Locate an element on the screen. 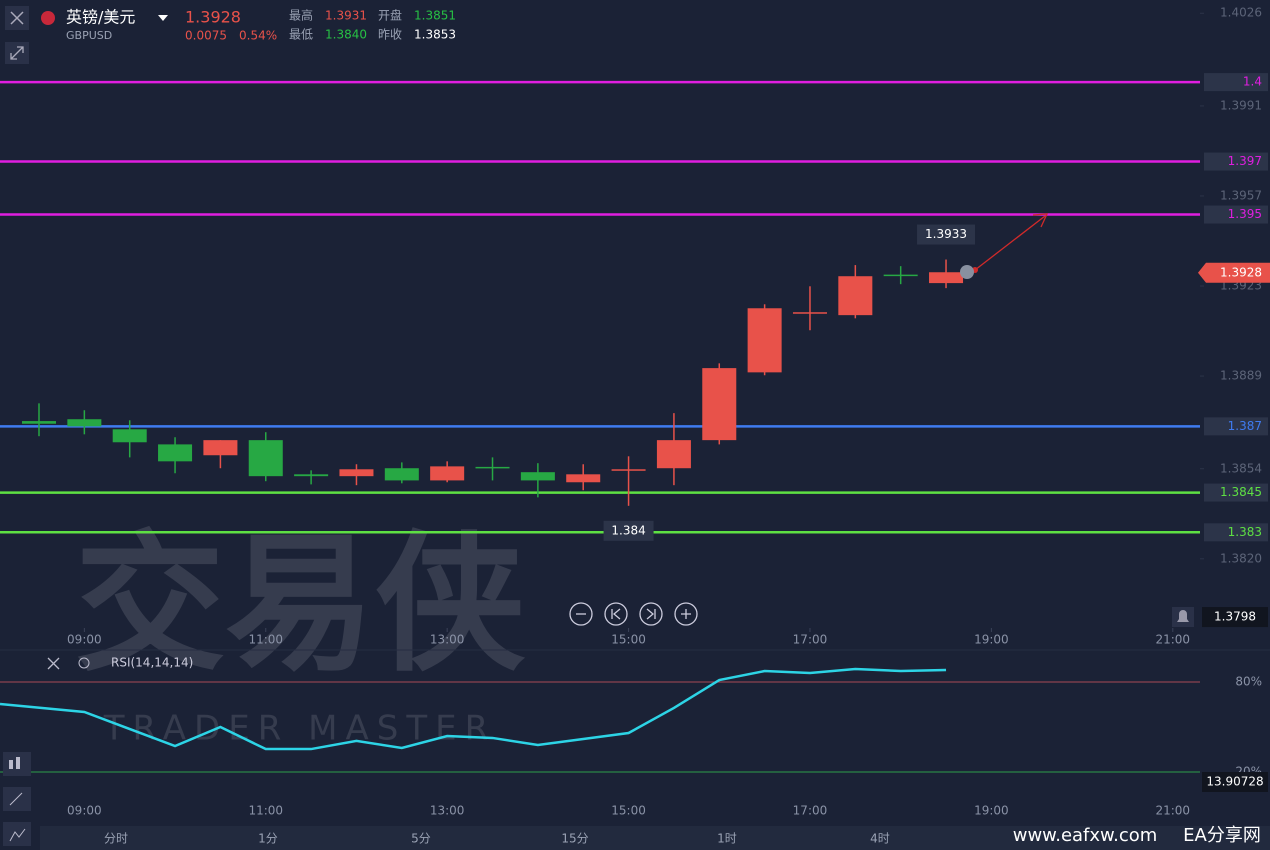  cursor-price: 1.3798 is located at coordinates (1235, 617).